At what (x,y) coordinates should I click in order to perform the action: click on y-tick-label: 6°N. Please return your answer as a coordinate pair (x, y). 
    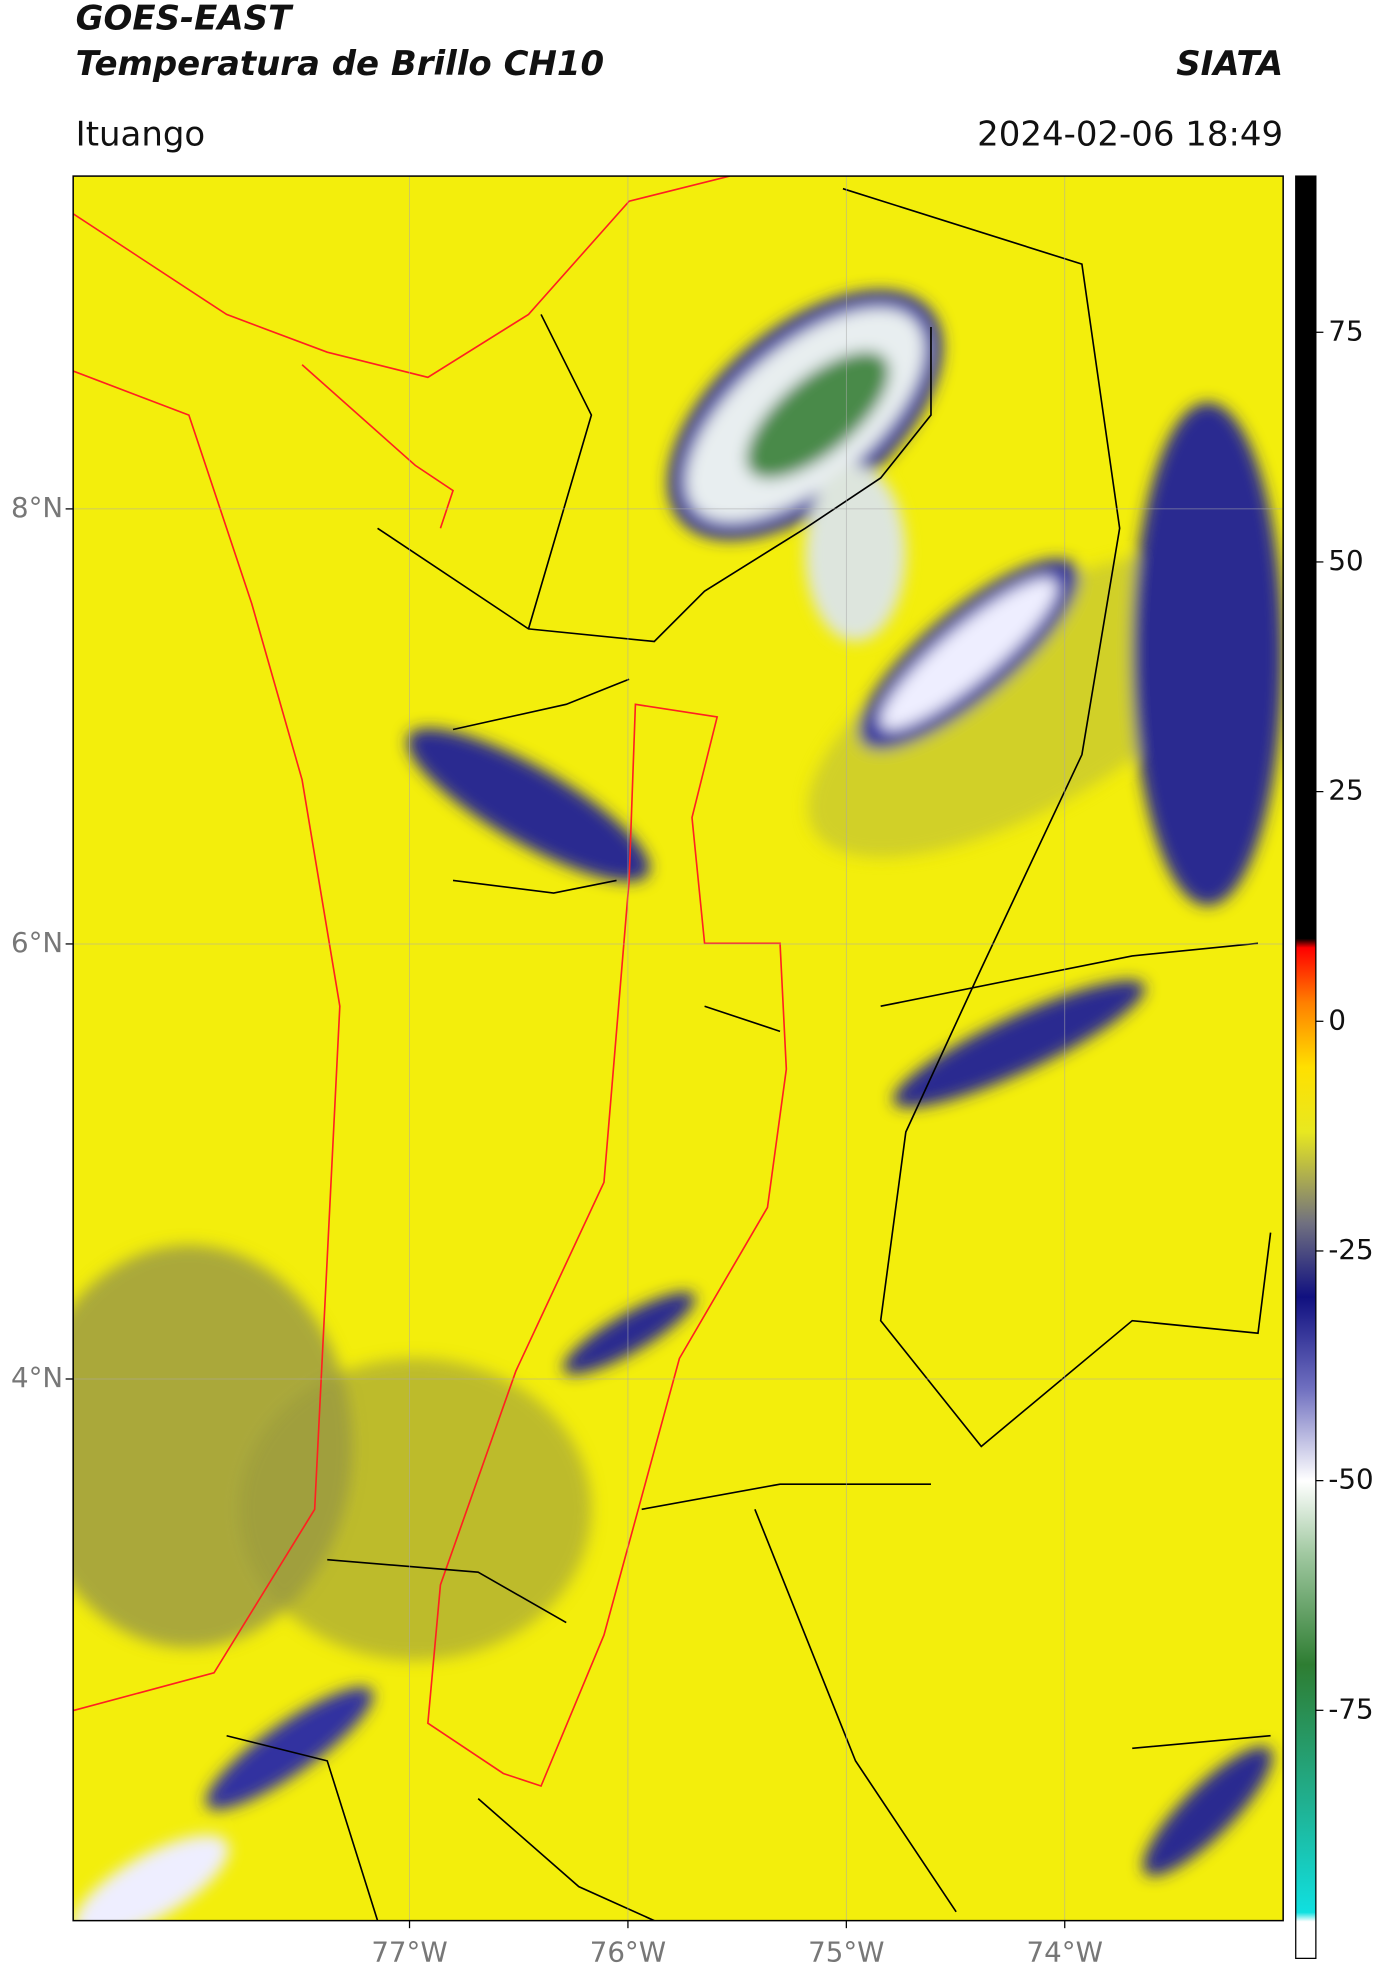
    Looking at the image, I should click on (37, 942).